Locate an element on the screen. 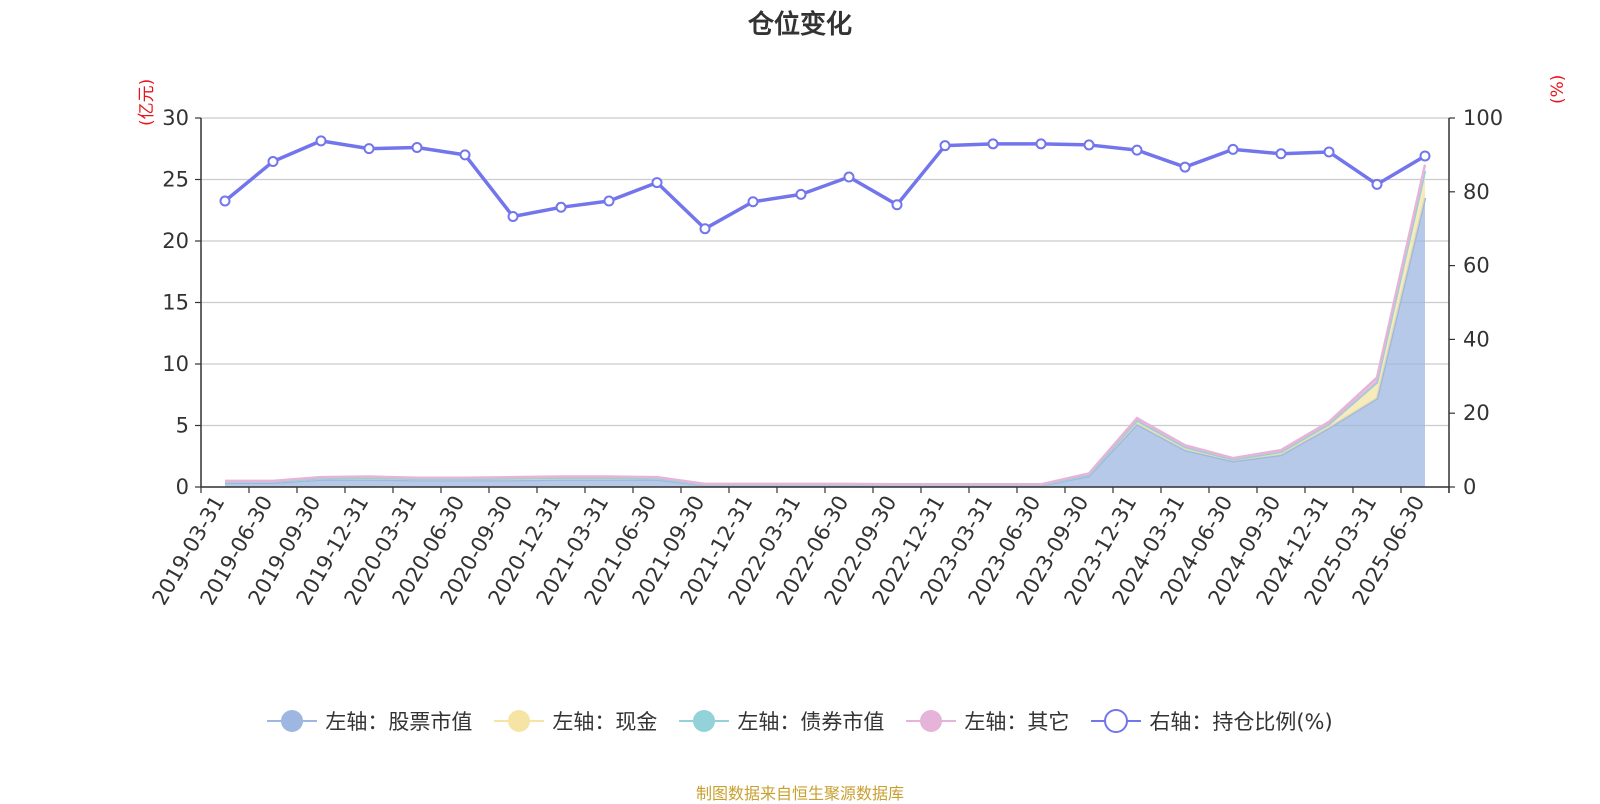  legend-label: 左轴：股票市值 is located at coordinates (399, 722).